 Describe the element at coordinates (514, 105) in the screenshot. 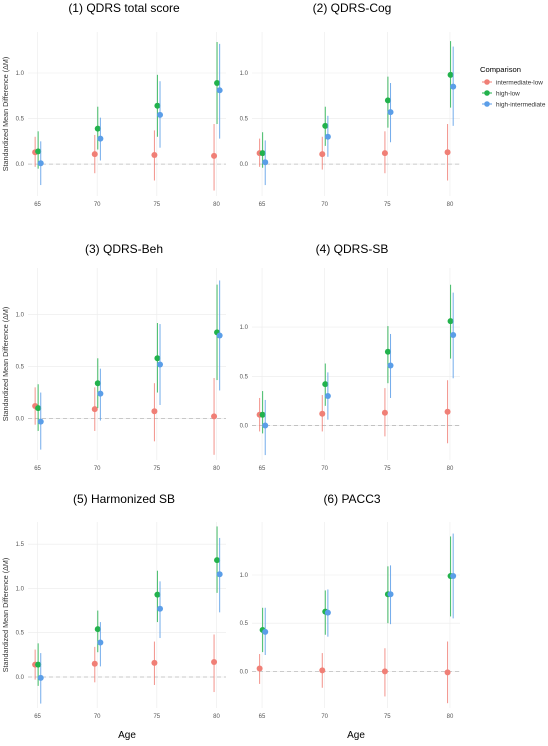

I see `legend-item-high-intermediate: high-intermediate` at that location.